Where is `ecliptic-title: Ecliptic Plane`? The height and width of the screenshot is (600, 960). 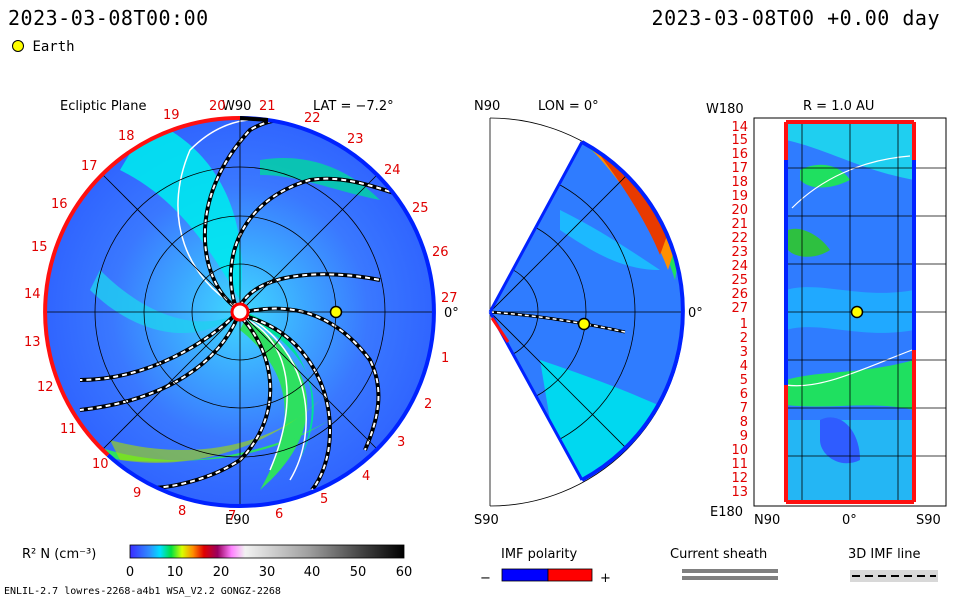
ecliptic-title: Ecliptic Plane is located at coordinates (103, 106).